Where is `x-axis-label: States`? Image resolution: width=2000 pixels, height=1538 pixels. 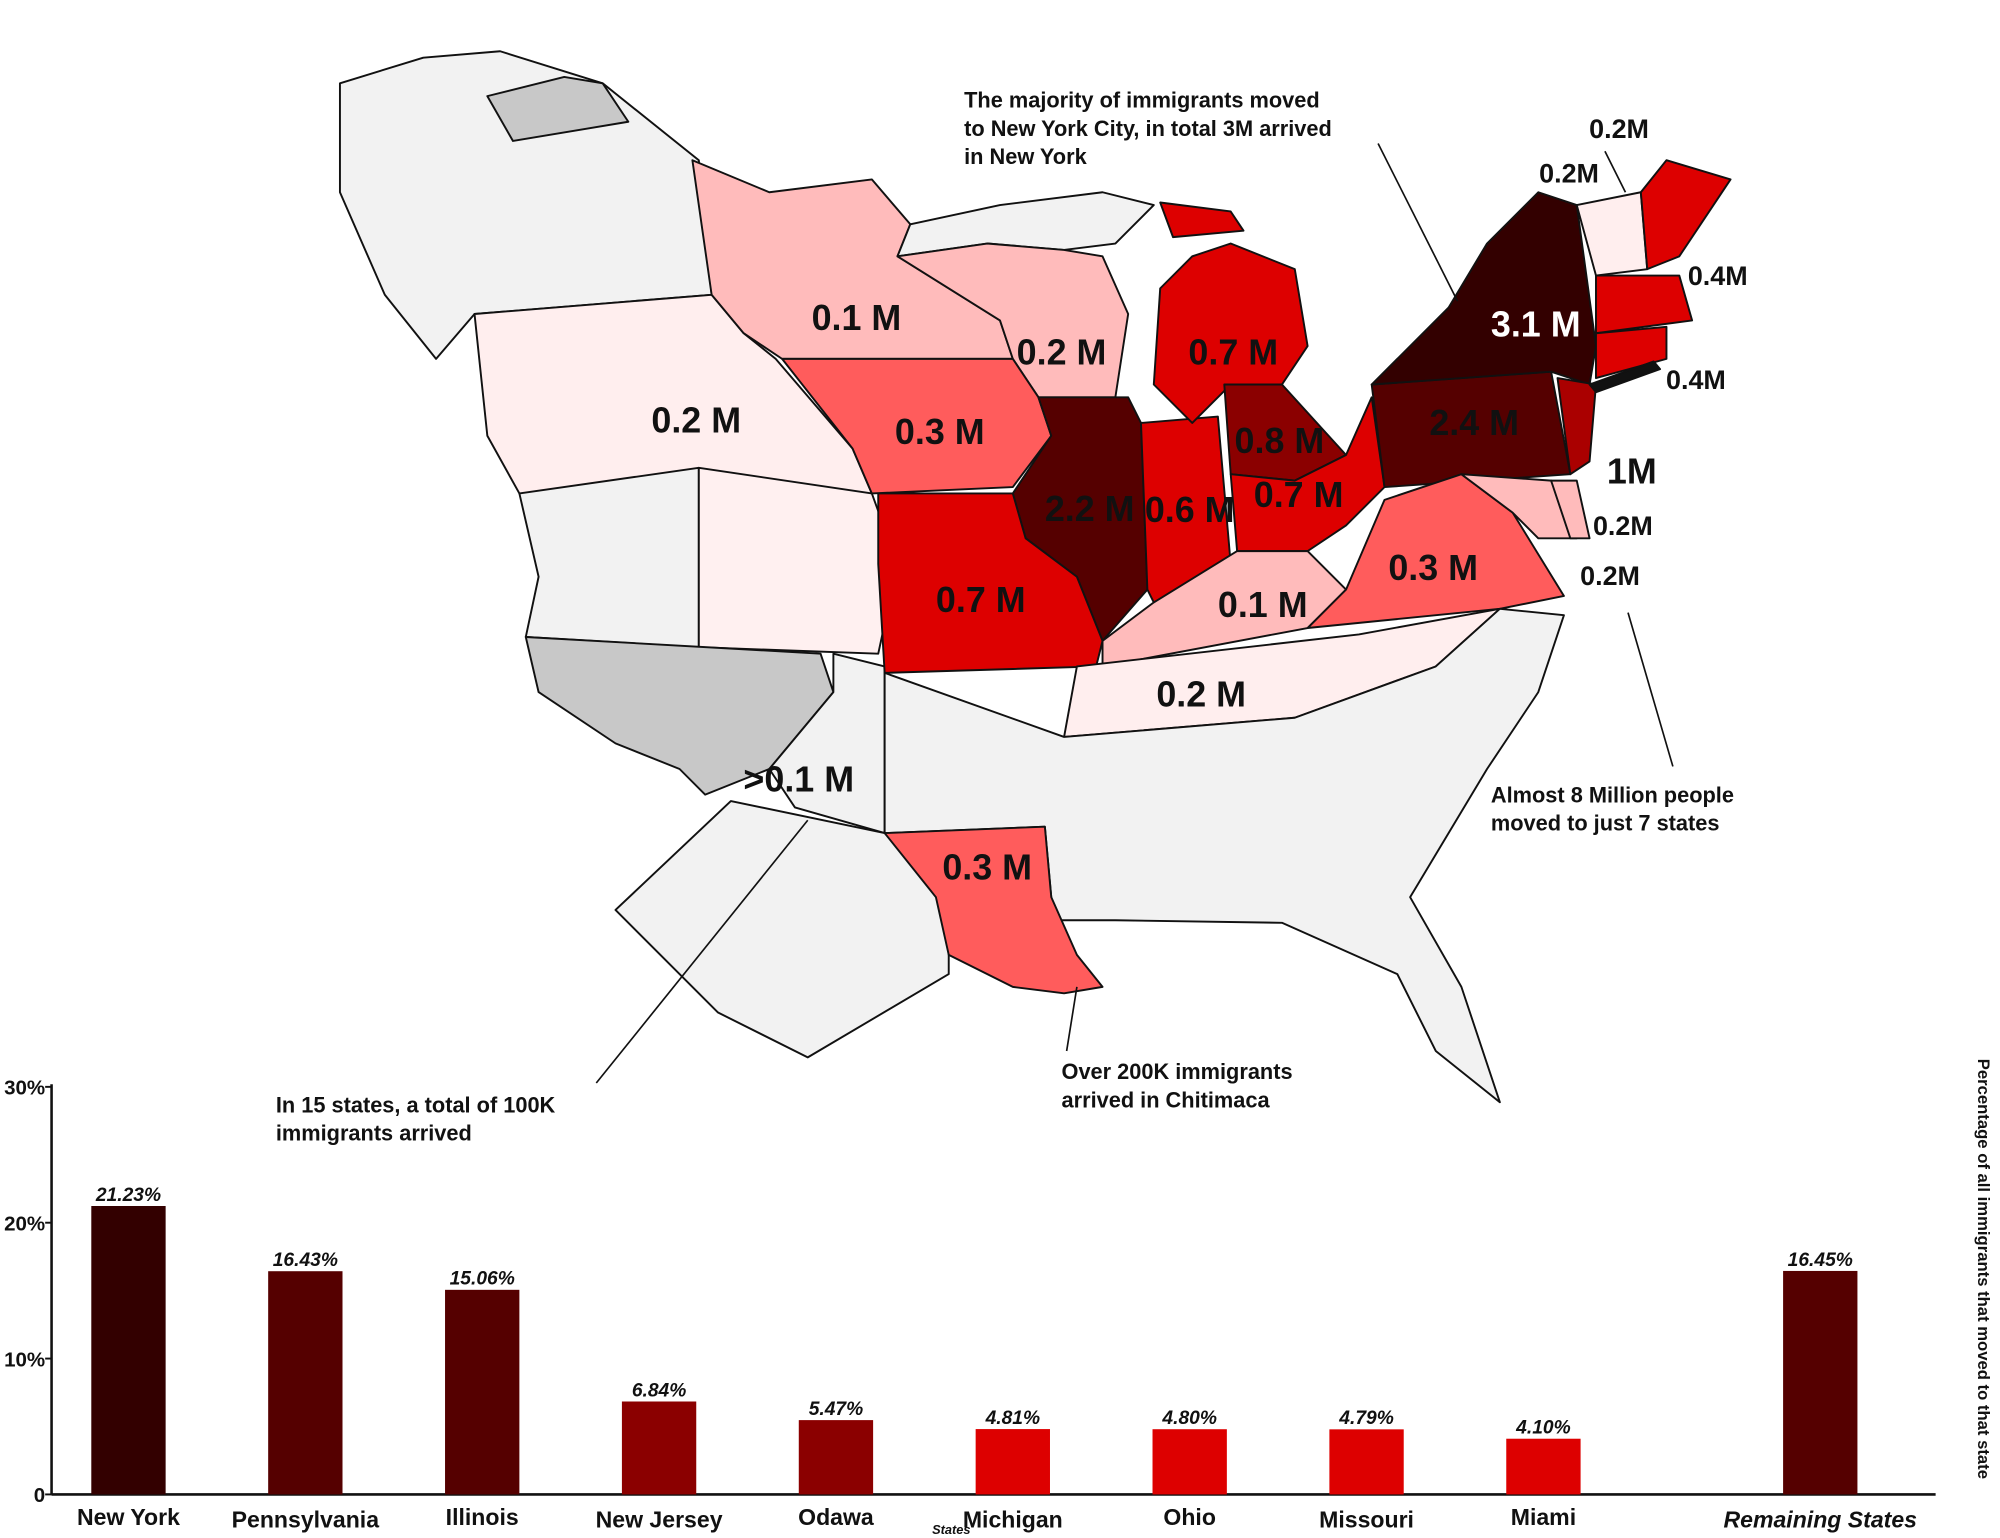 x-axis-label: States is located at coordinates (951, 1529).